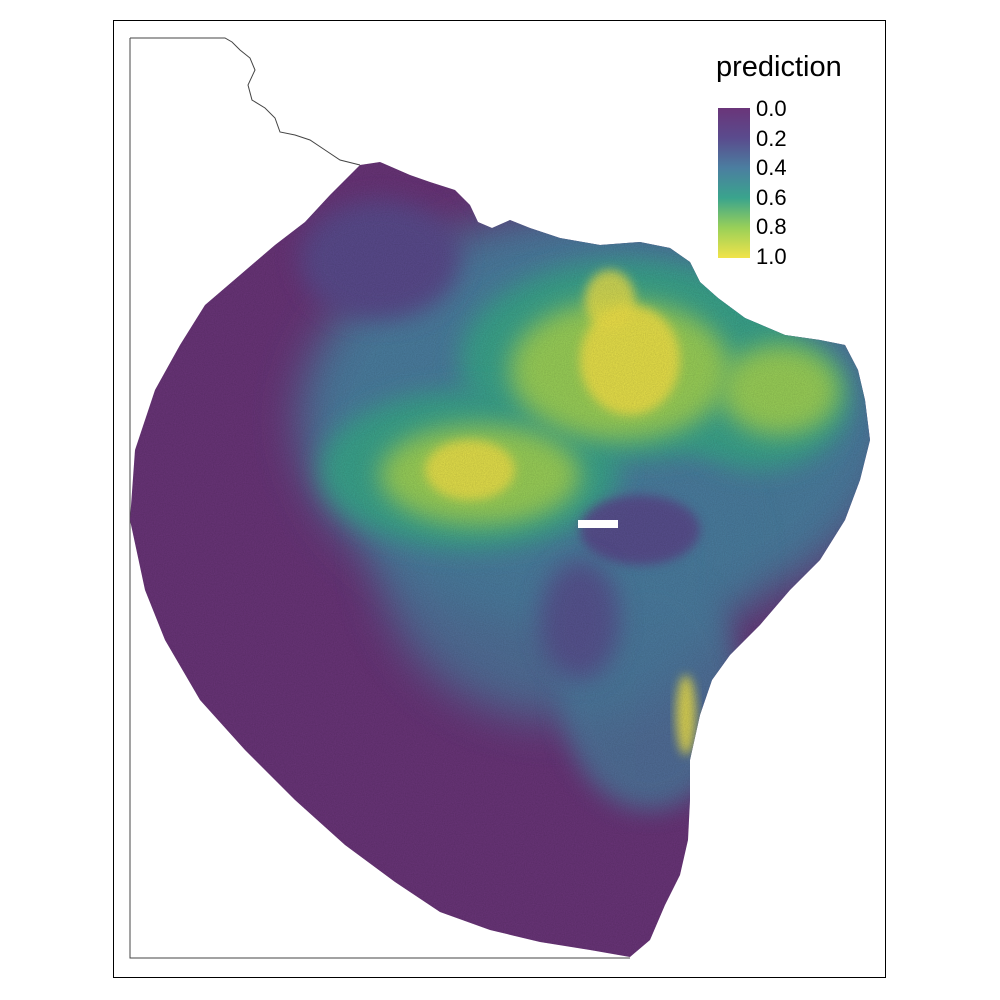  I want to click on legend-label: 0.0, so click(771, 108).